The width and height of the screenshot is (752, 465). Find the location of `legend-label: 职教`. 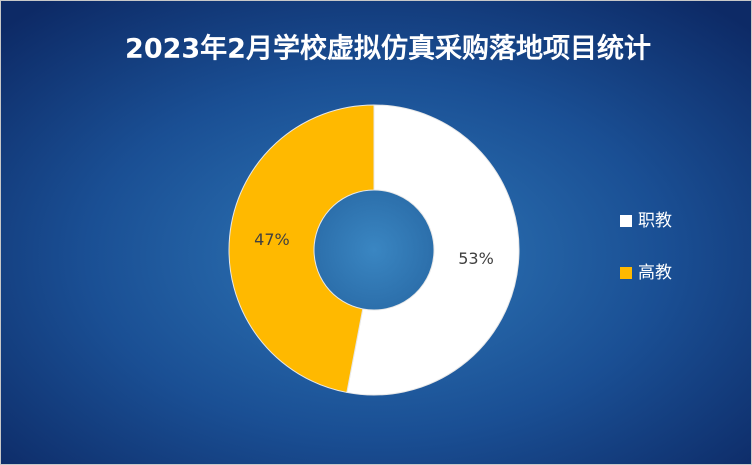

legend-label: 职教 is located at coordinates (655, 221).